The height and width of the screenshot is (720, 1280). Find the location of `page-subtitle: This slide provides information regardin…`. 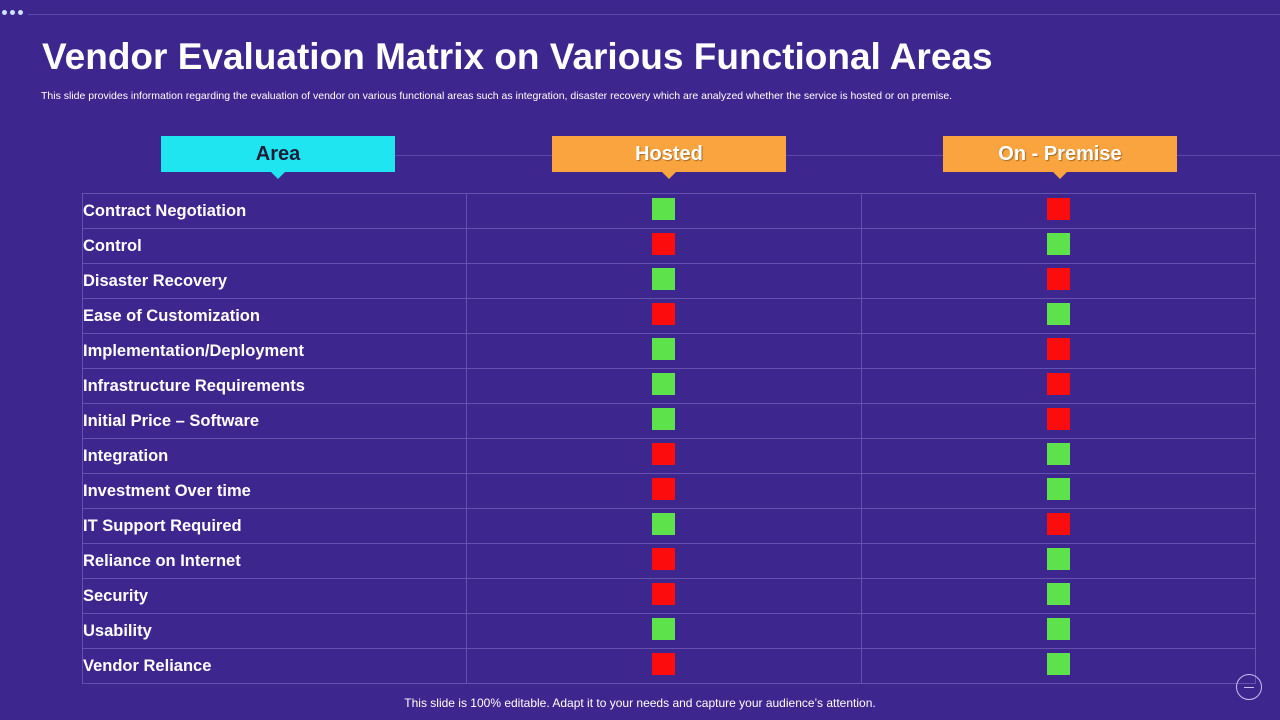

page-subtitle: This slide provides information regardin… is located at coordinates (497, 96).